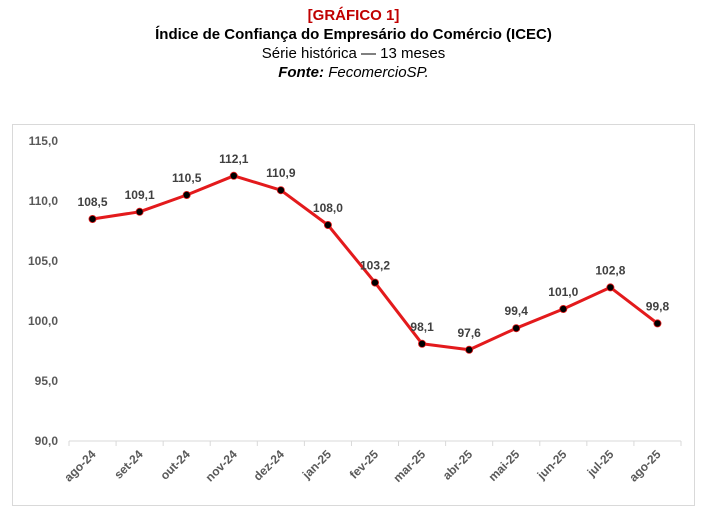 The image size is (707, 517). Describe the element at coordinates (517, 311) in the screenshot. I see `data-label: 99,4` at that location.